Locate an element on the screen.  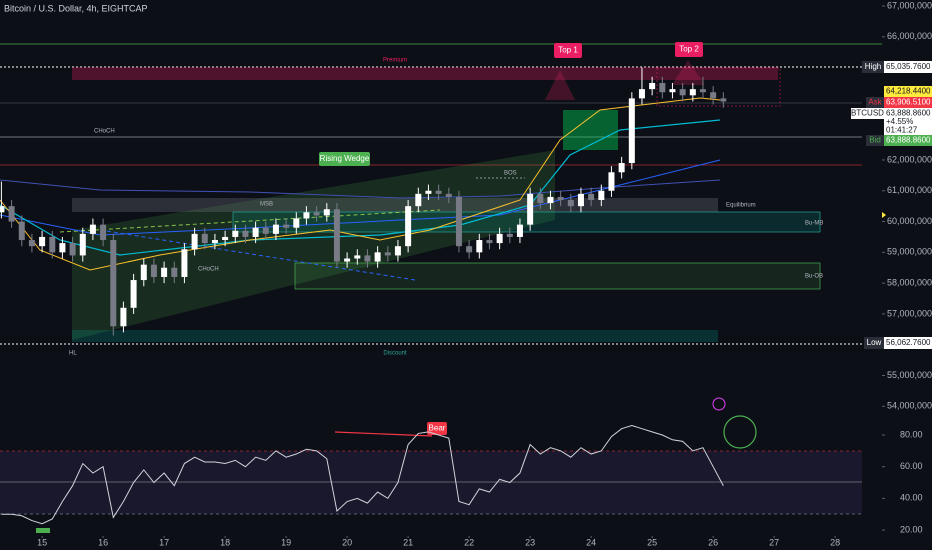
tag-value: 64,218.4400 is located at coordinates (908, 91).